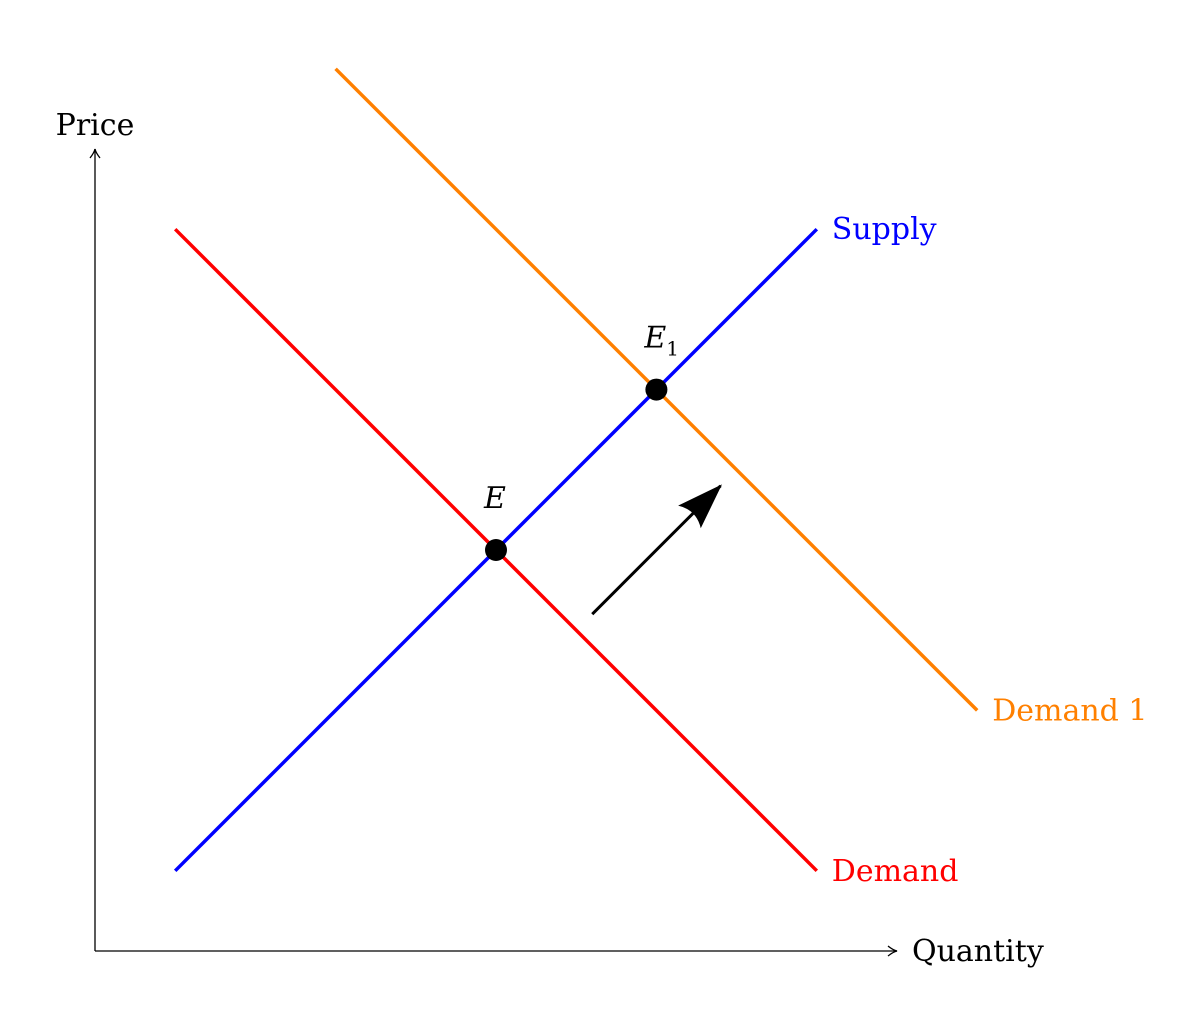  Describe the element at coordinates (656, 550) in the screenshot. I see `shift-arrow` at that location.